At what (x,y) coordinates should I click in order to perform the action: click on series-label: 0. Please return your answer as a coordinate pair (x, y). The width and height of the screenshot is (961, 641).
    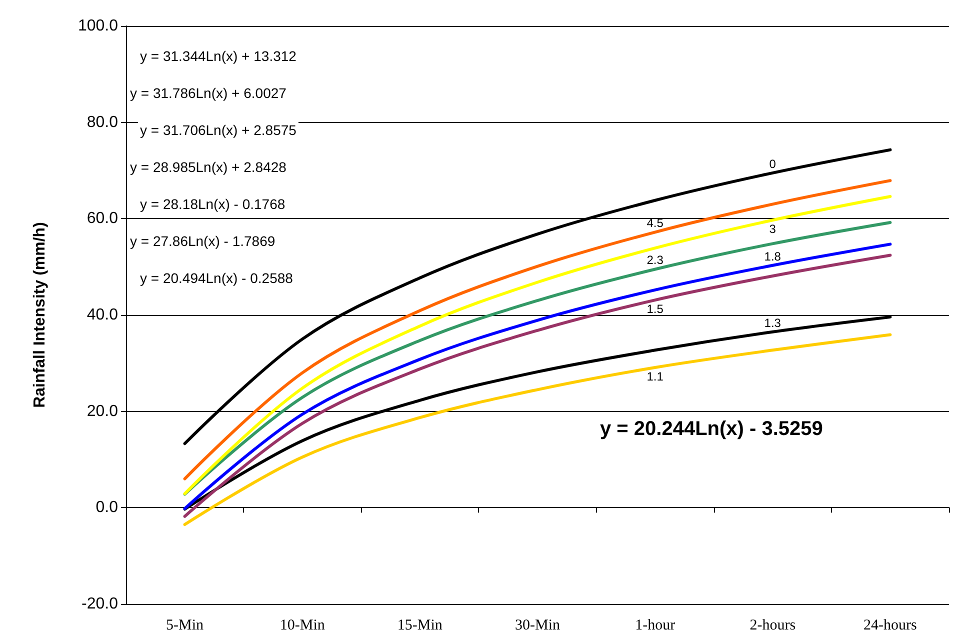
    Looking at the image, I should click on (772, 163).